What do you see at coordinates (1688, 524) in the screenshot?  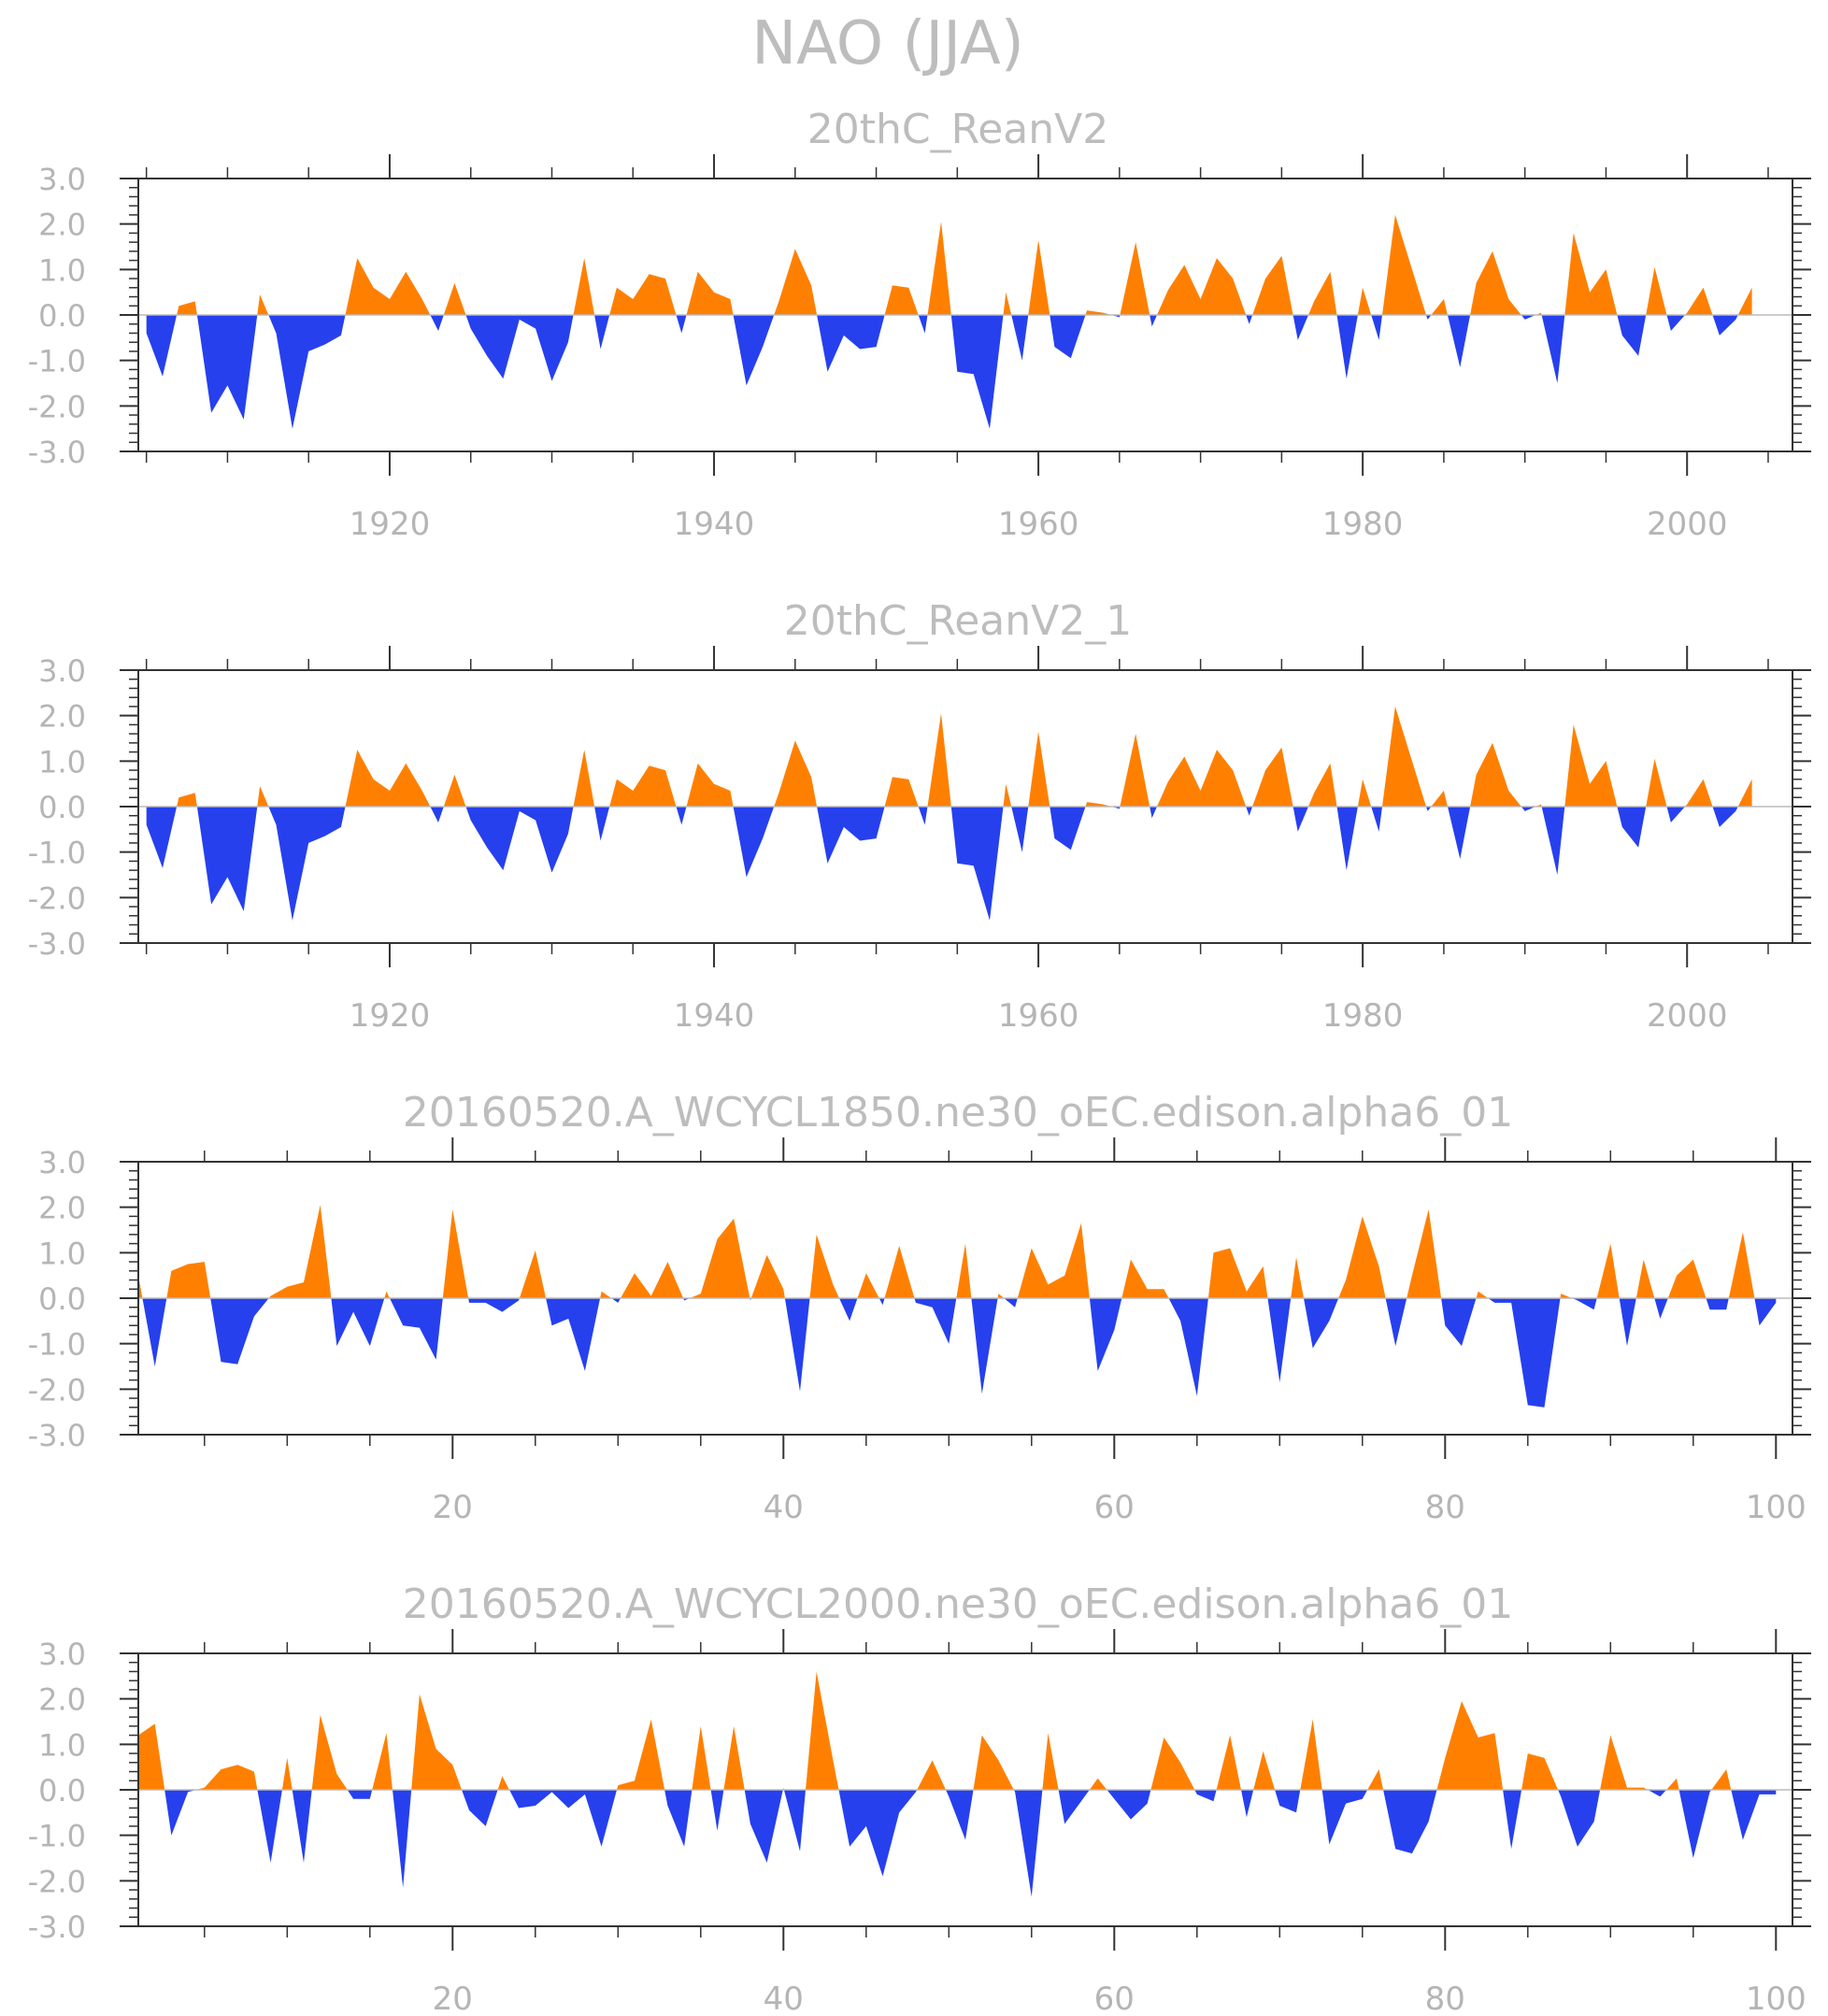 I see `x-tick-label: 2000` at bounding box center [1688, 524].